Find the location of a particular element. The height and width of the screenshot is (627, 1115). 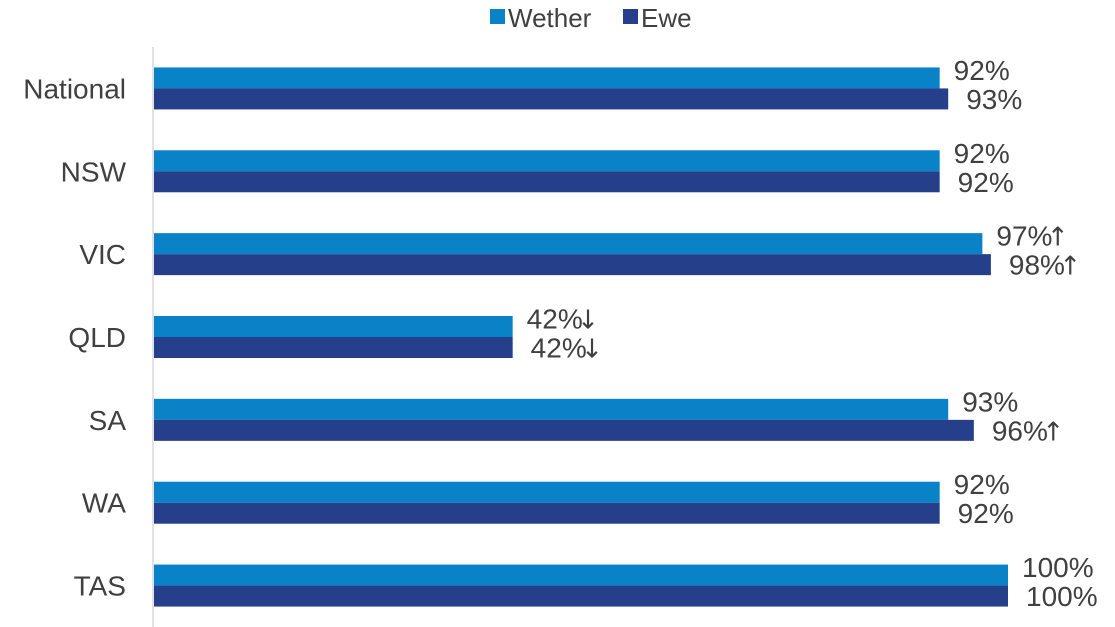

bar-ewe-wa is located at coordinates (547, 513).